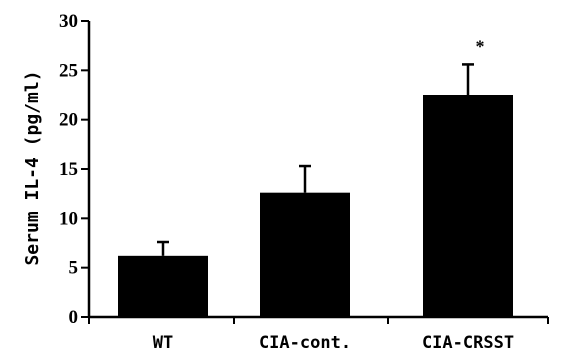  Describe the element at coordinates (74, 268) in the screenshot. I see `y-tick-label-1: 5` at that location.